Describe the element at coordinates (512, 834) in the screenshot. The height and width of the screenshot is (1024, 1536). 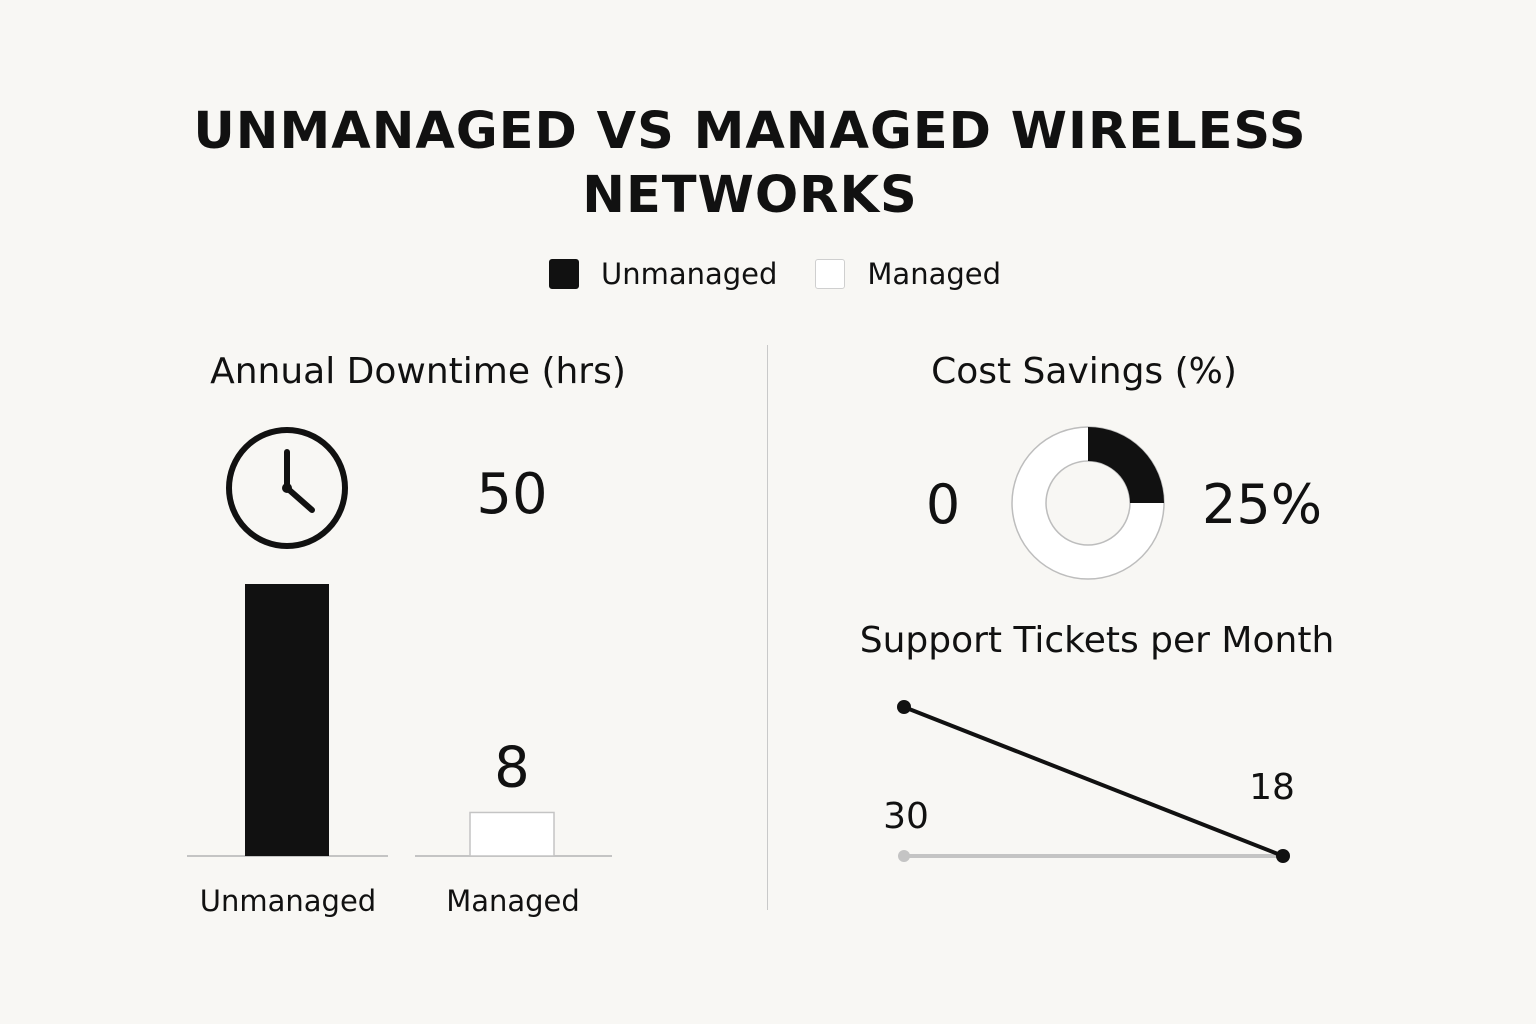
I see `bar-managed` at that location.